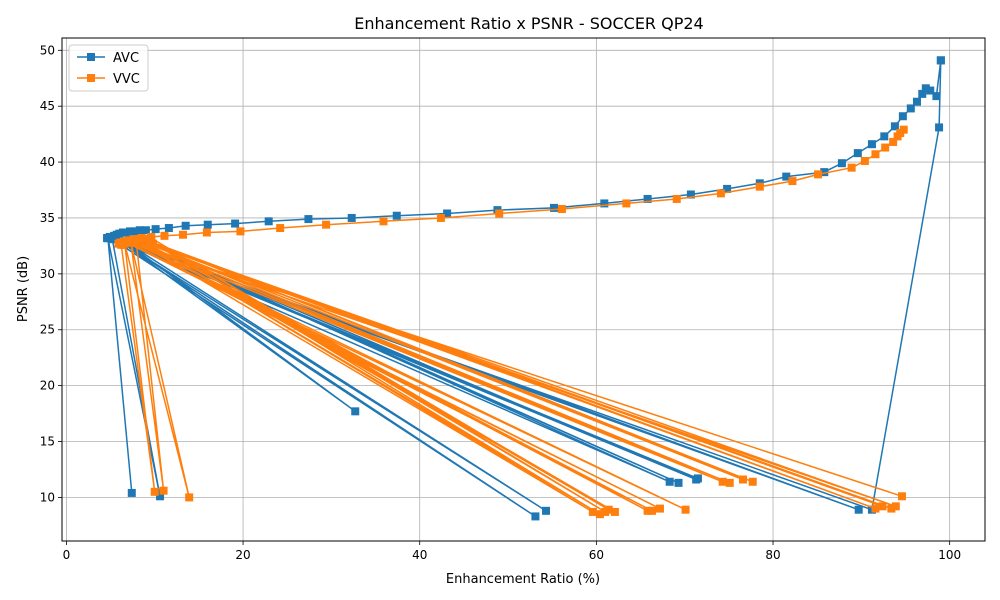 The width and height of the screenshot is (1000, 600). Describe the element at coordinates (47, 162) in the screenshot. I see `y-tick-label: 40` at that location.